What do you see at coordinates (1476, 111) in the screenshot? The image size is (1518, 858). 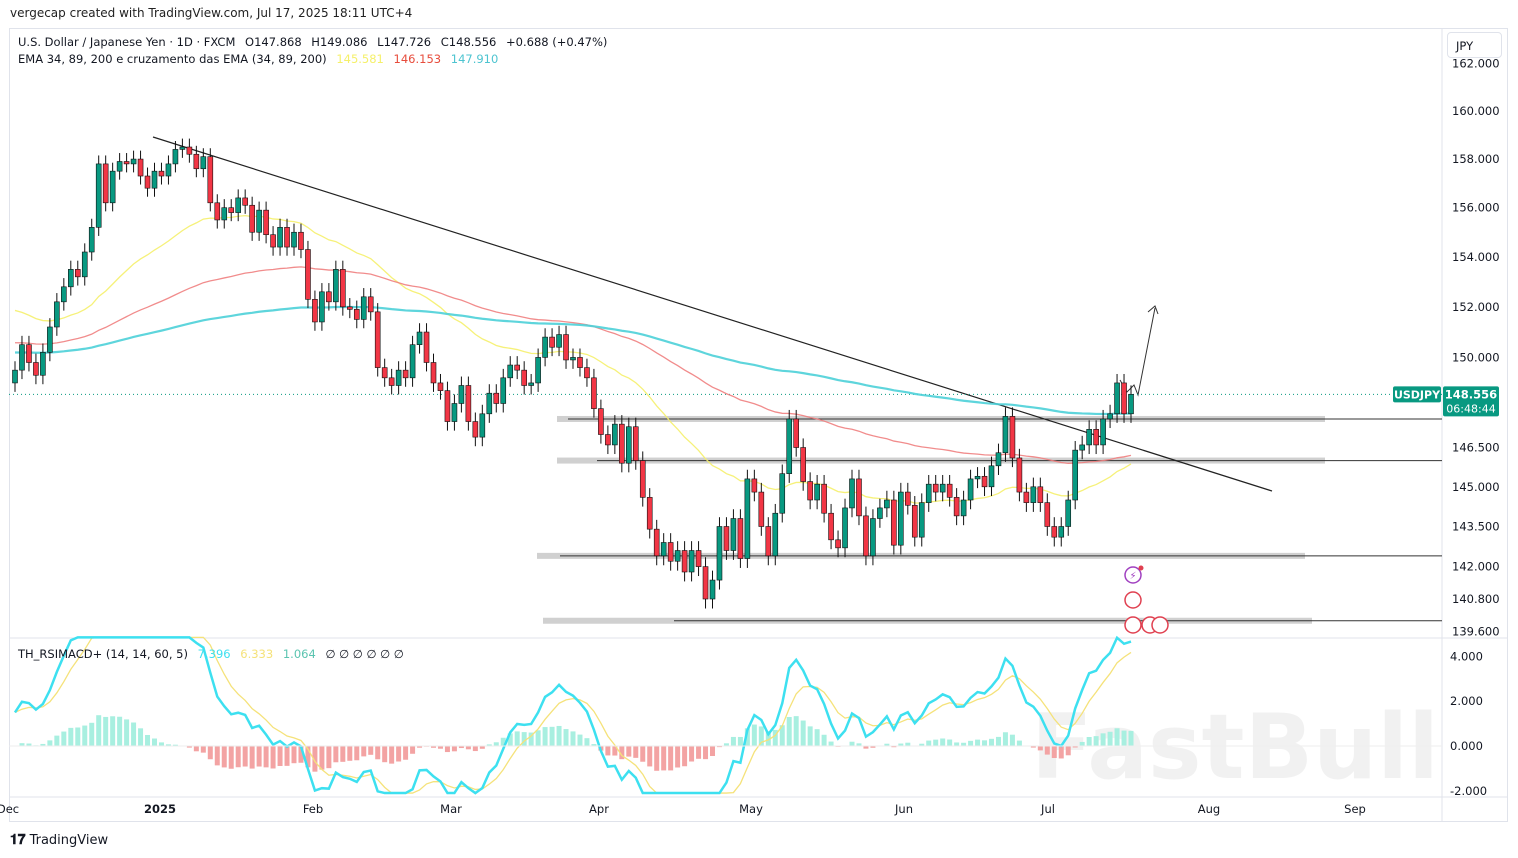 I see `price-tick-label: 160.000` at bounding box center [1476, 111].